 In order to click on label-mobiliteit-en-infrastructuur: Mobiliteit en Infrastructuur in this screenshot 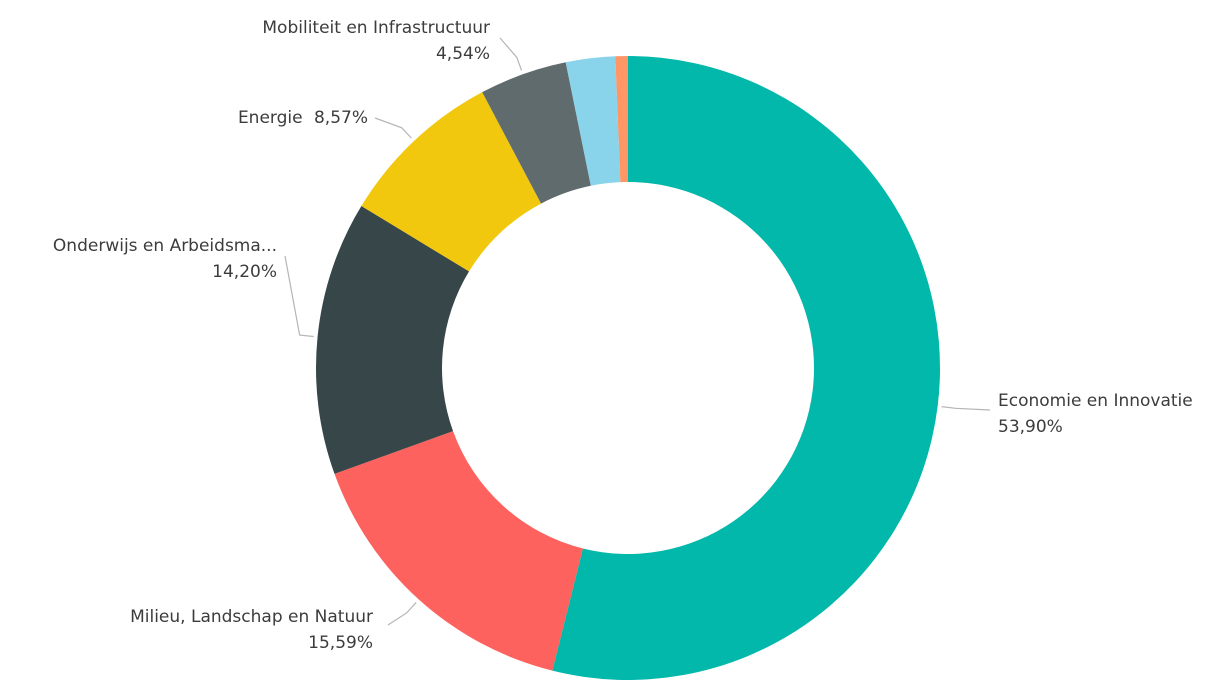, I will do `click(376, 28)`.